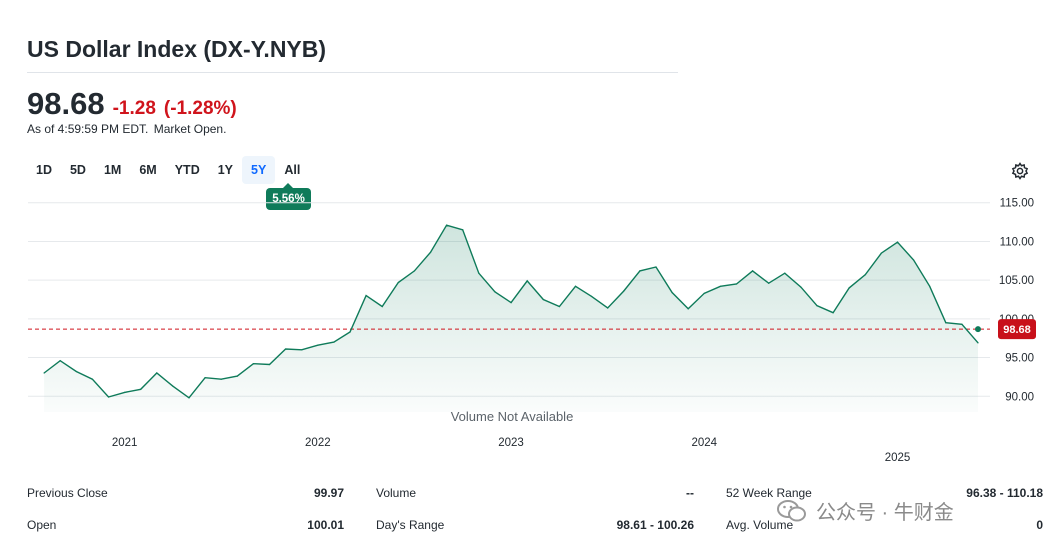 Image resolution: width=1059 pixels, height=551 pixels. I want to click on quote-price-row: 98.68 -1.28 (-1.28%), so click(132, 104).